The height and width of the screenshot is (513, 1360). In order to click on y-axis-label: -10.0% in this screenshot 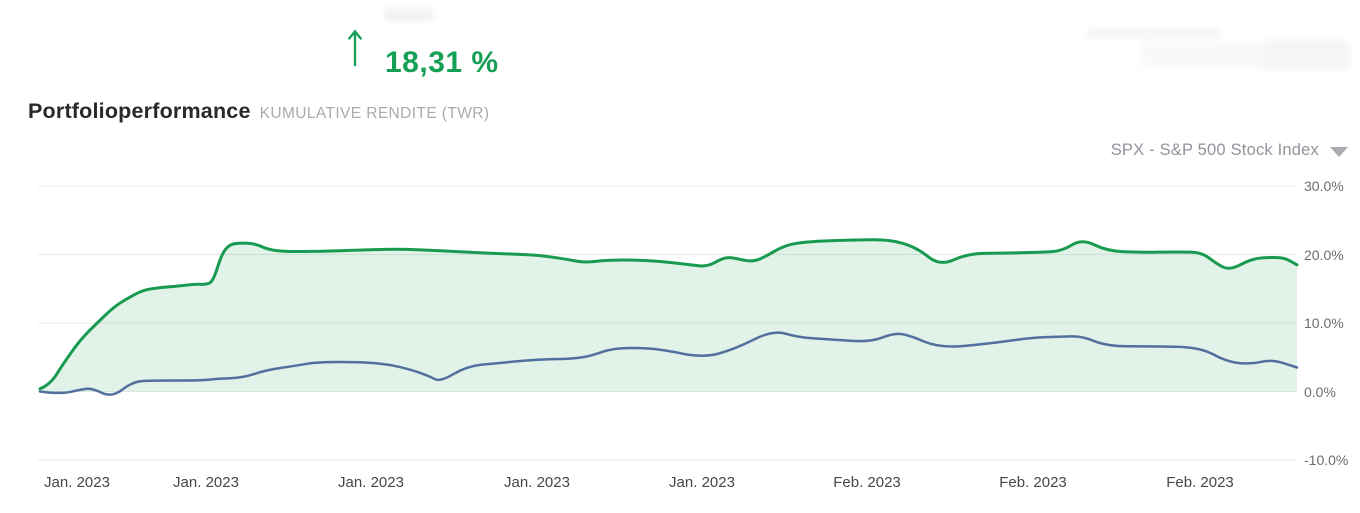, I will do `click(1326, 460)`.